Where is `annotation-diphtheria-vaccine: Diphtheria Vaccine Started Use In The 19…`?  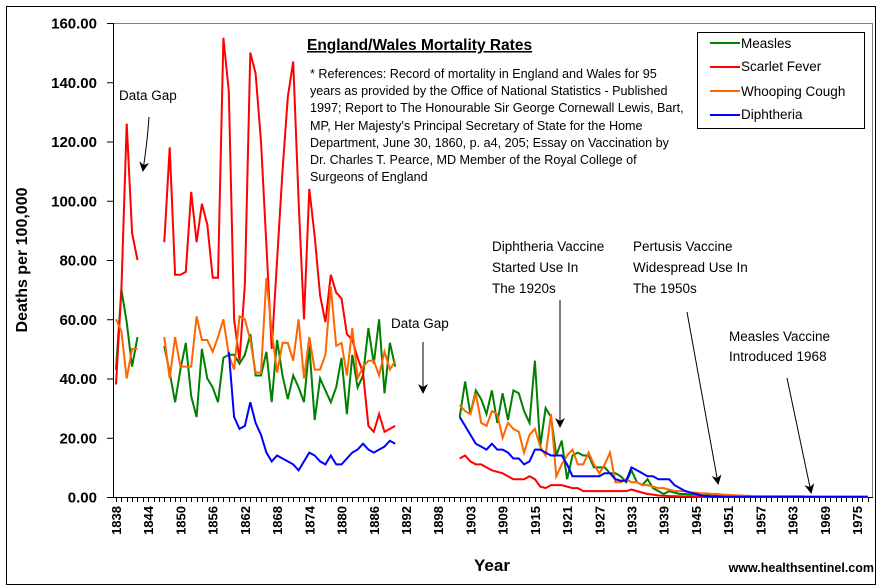 annotation-diphtheria-vaccine: Diphtheria Vaccine Started Use In The 19… is located at coordinates (548, 267).